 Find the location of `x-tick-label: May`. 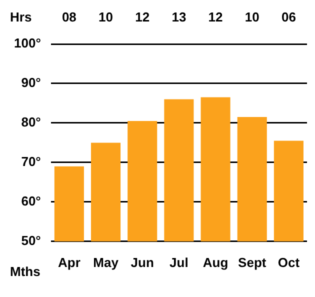

x-tick-label: May is located at coordinates (106, 262).